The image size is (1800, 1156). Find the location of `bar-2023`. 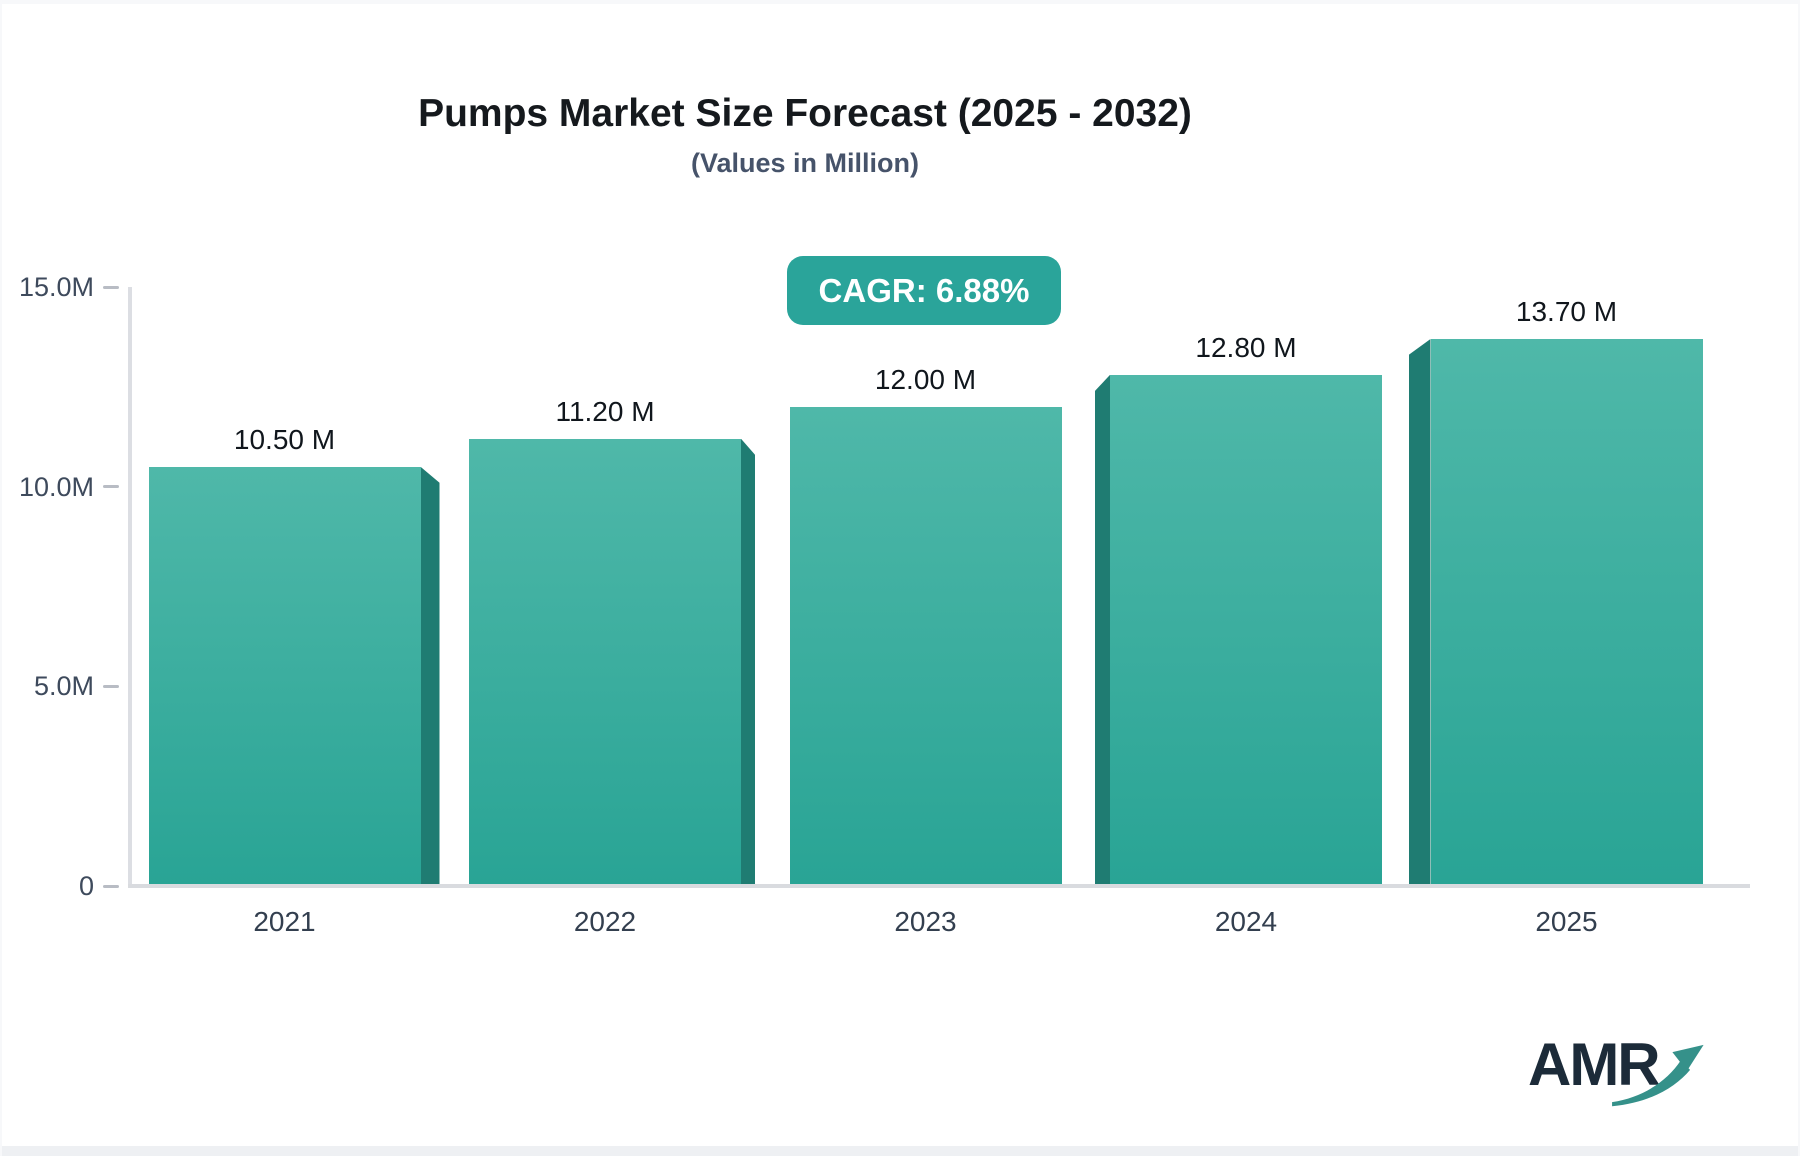

bar-2023 is located at coordinates (925, 645).